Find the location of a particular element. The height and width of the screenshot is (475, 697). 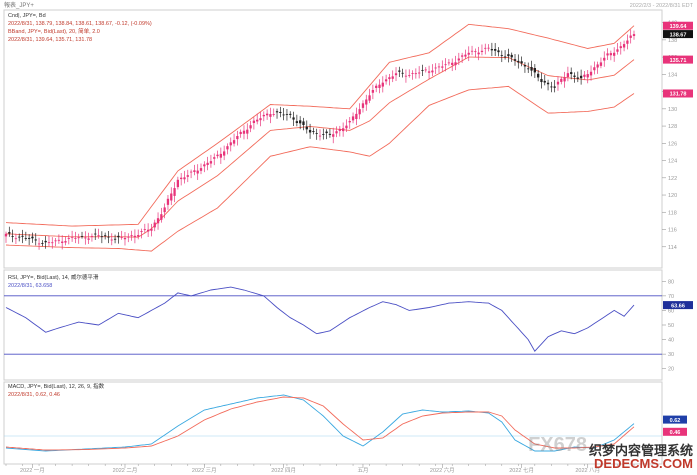

rsi-ytick-label: 30 is located at coordinates (671, 355).